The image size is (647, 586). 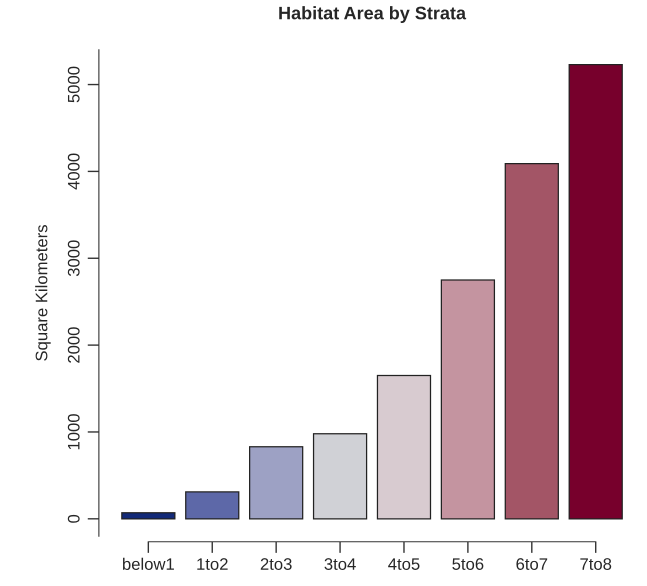 What do you see at coordinates (74, 518) in the screenshot?
I see `y-tick-label: 0` at bounding box center [74, 518].